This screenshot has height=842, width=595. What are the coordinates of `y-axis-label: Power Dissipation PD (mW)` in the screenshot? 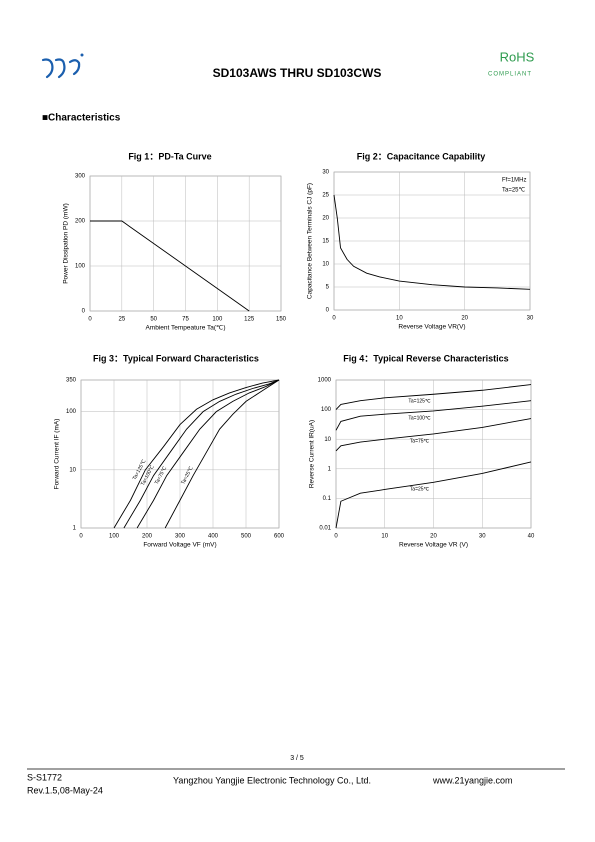 It's located at (66, 243).